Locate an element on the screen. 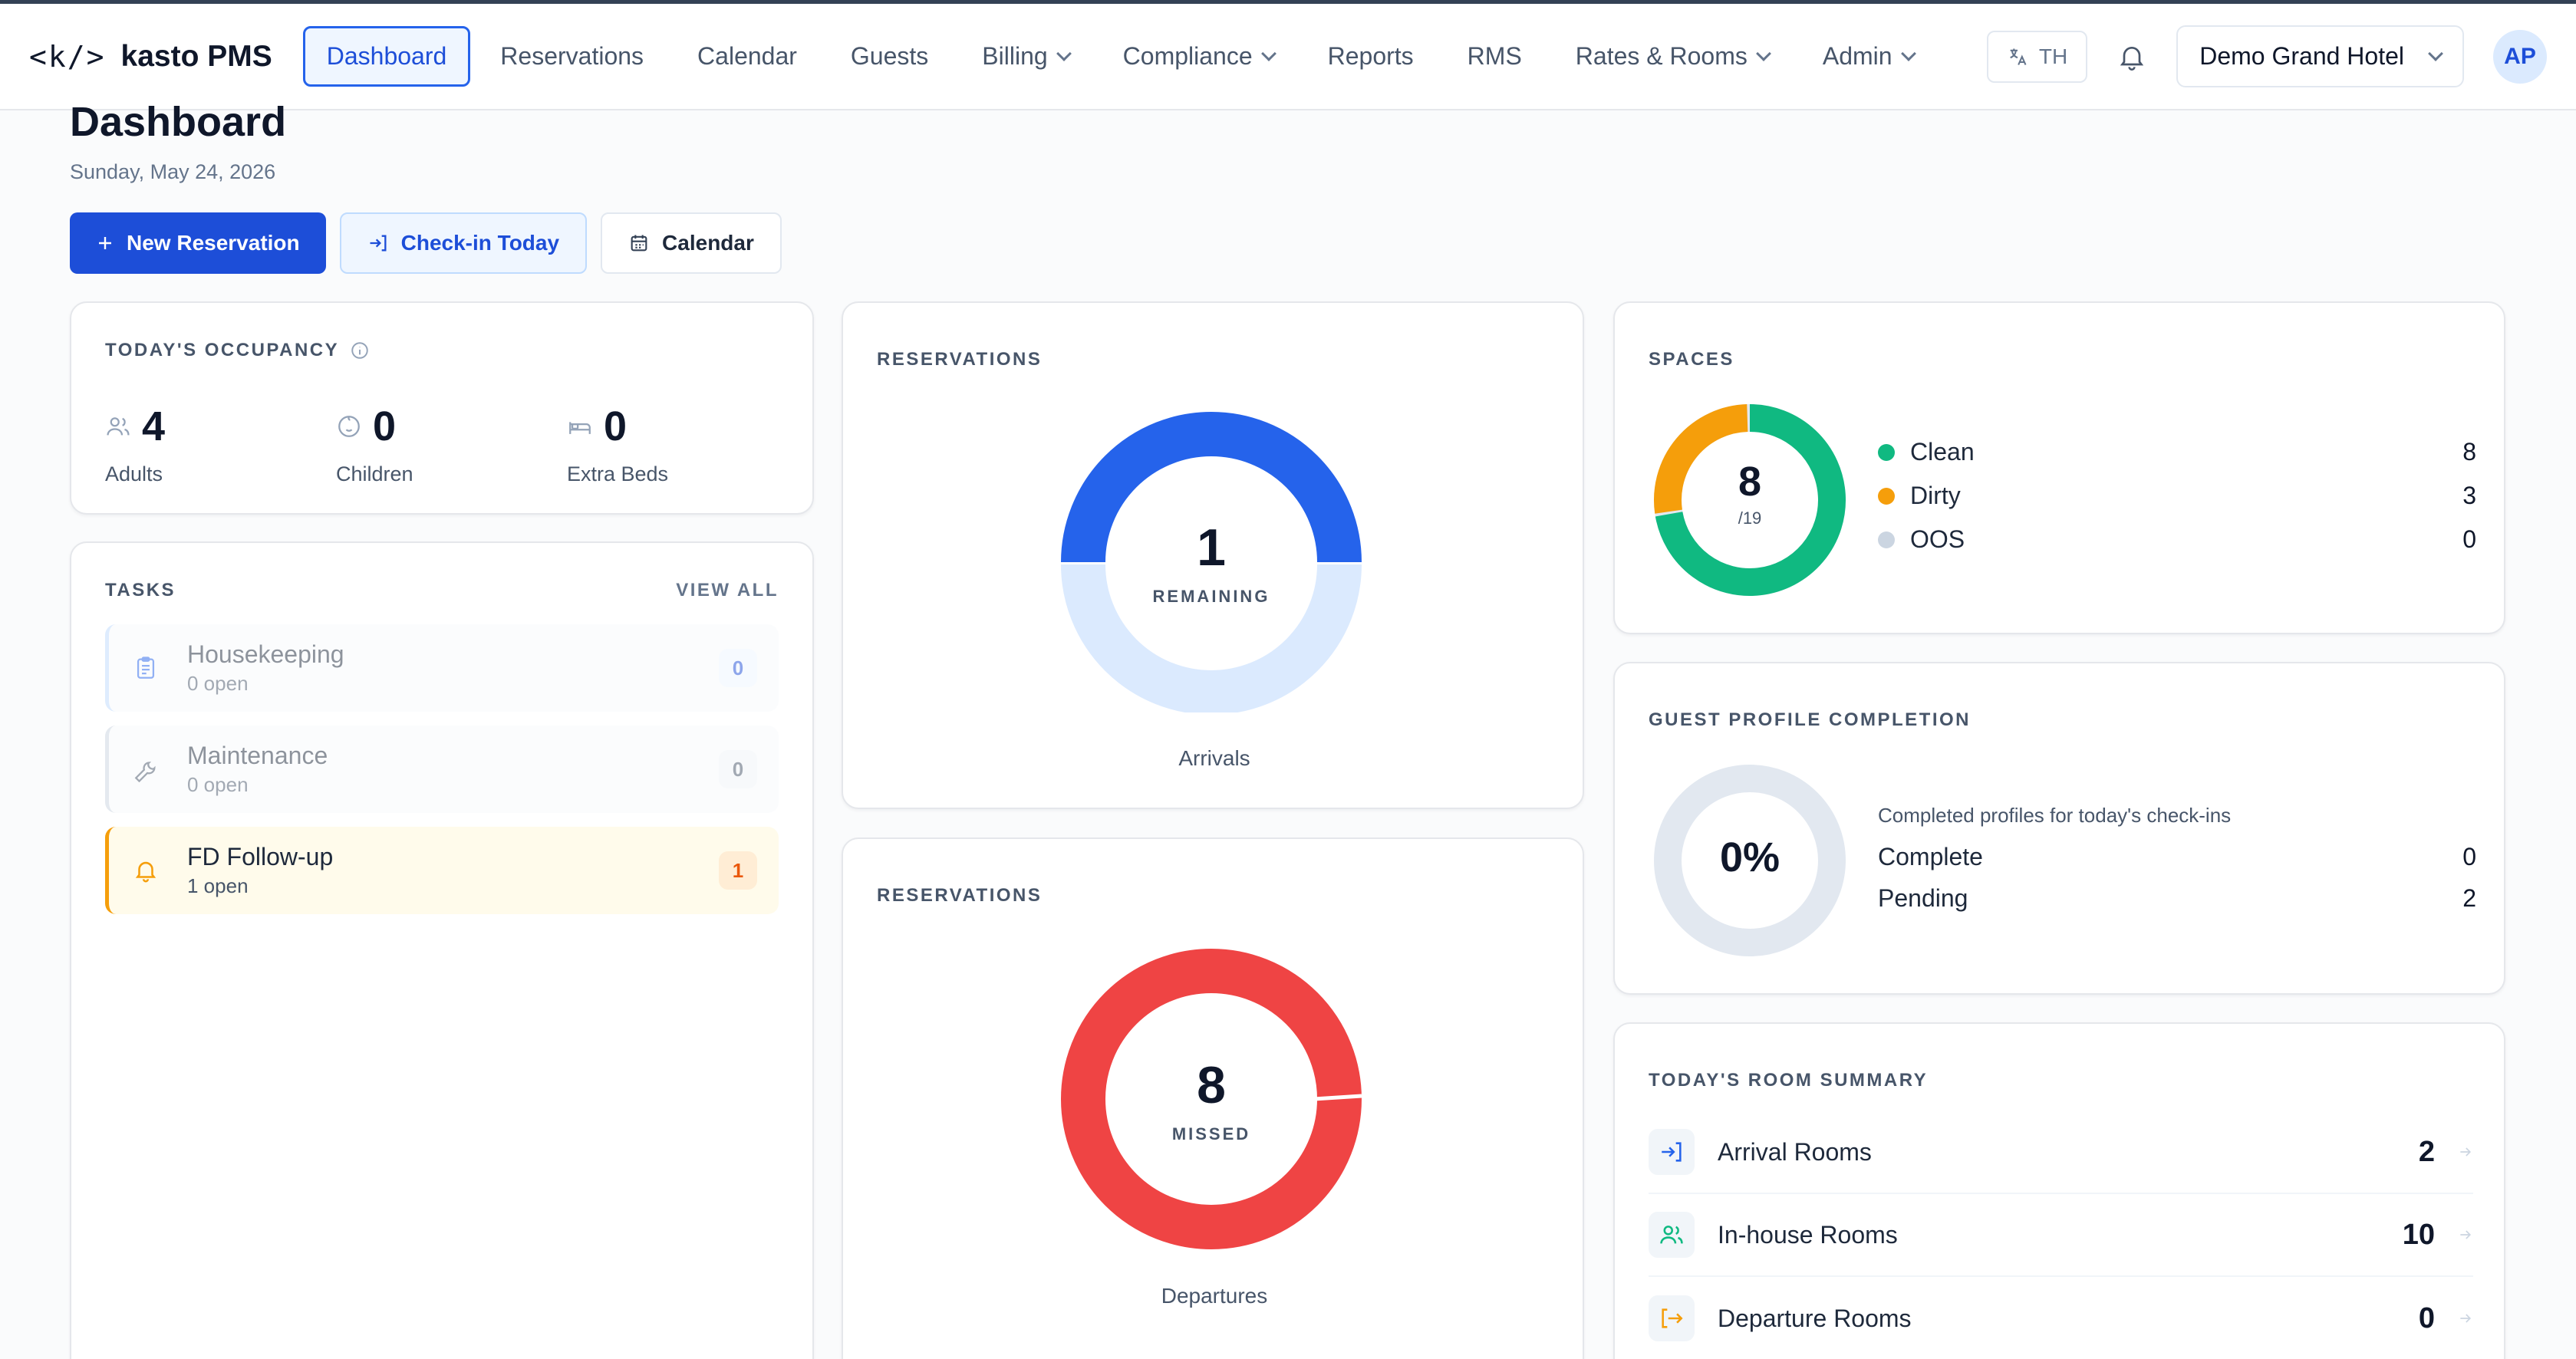 The height and width of the screenshot is (1359, 2576). nav-billing-label: Billing is located at coordinates (1015, 56).